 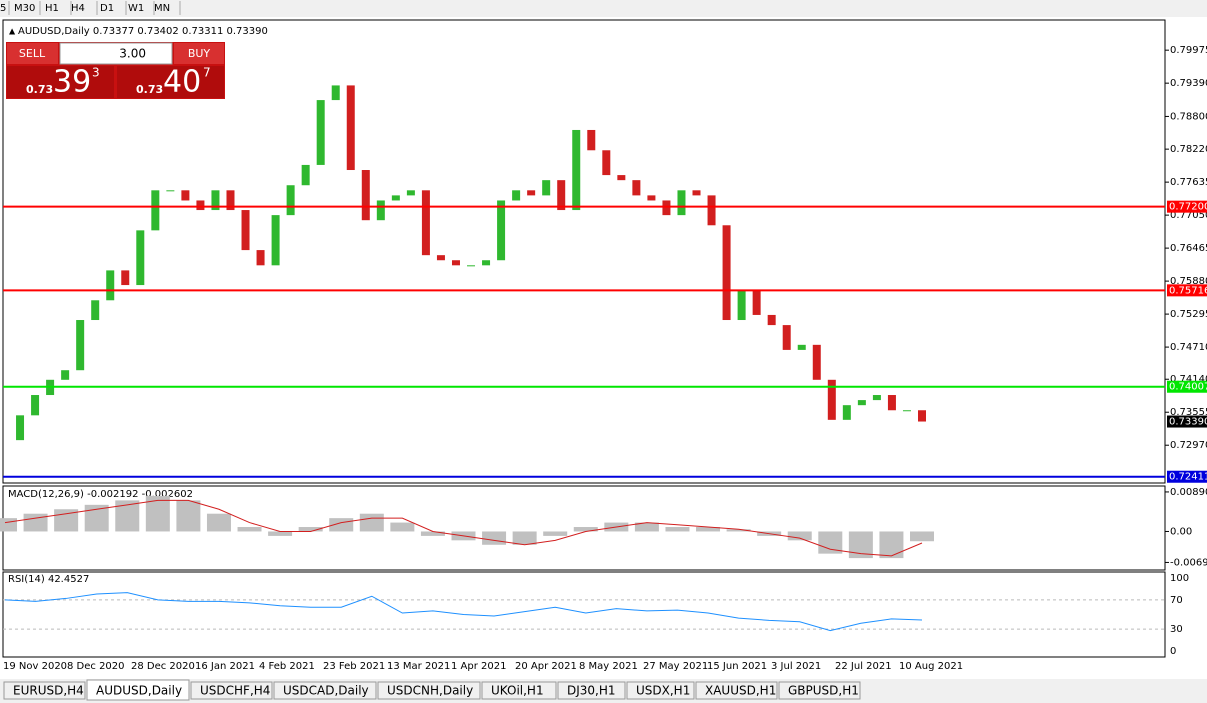 I want to click on y-tick-label: 100, so click(x=1179, y=578).